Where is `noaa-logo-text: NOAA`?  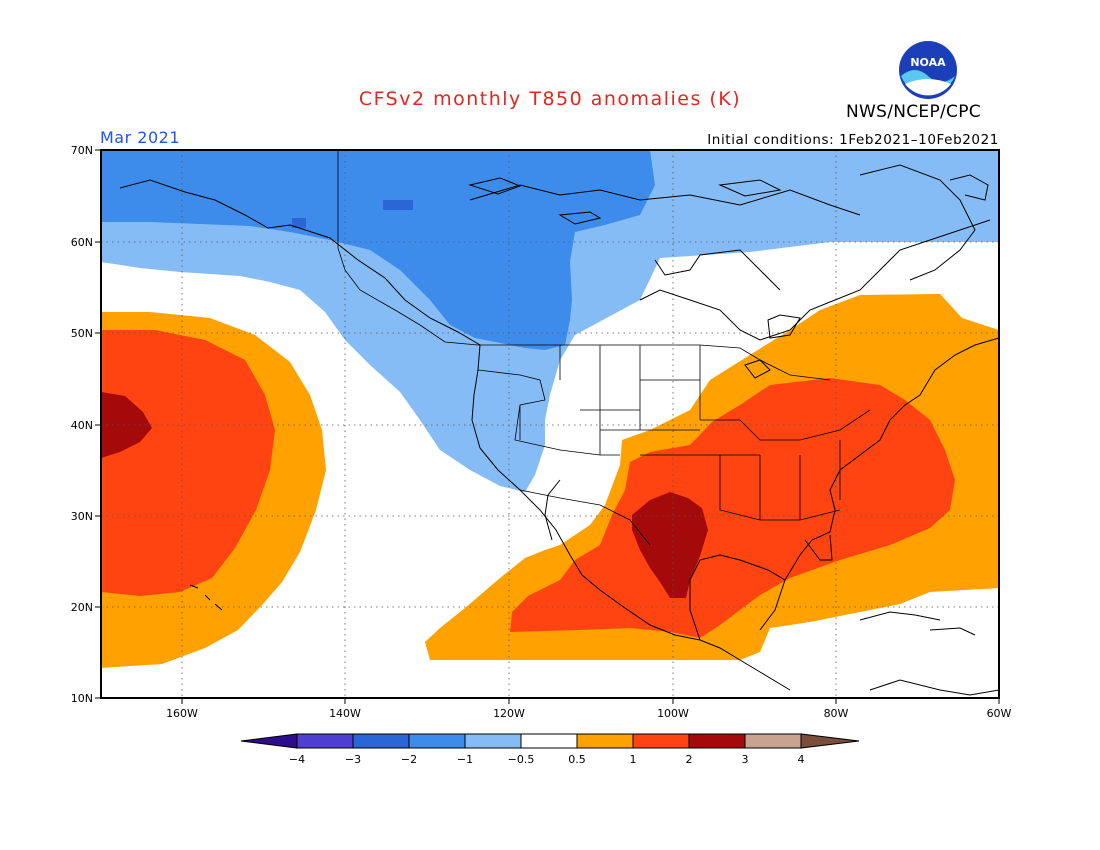 noaa-logo-text: NOAA is located at coordinates (928, 62).